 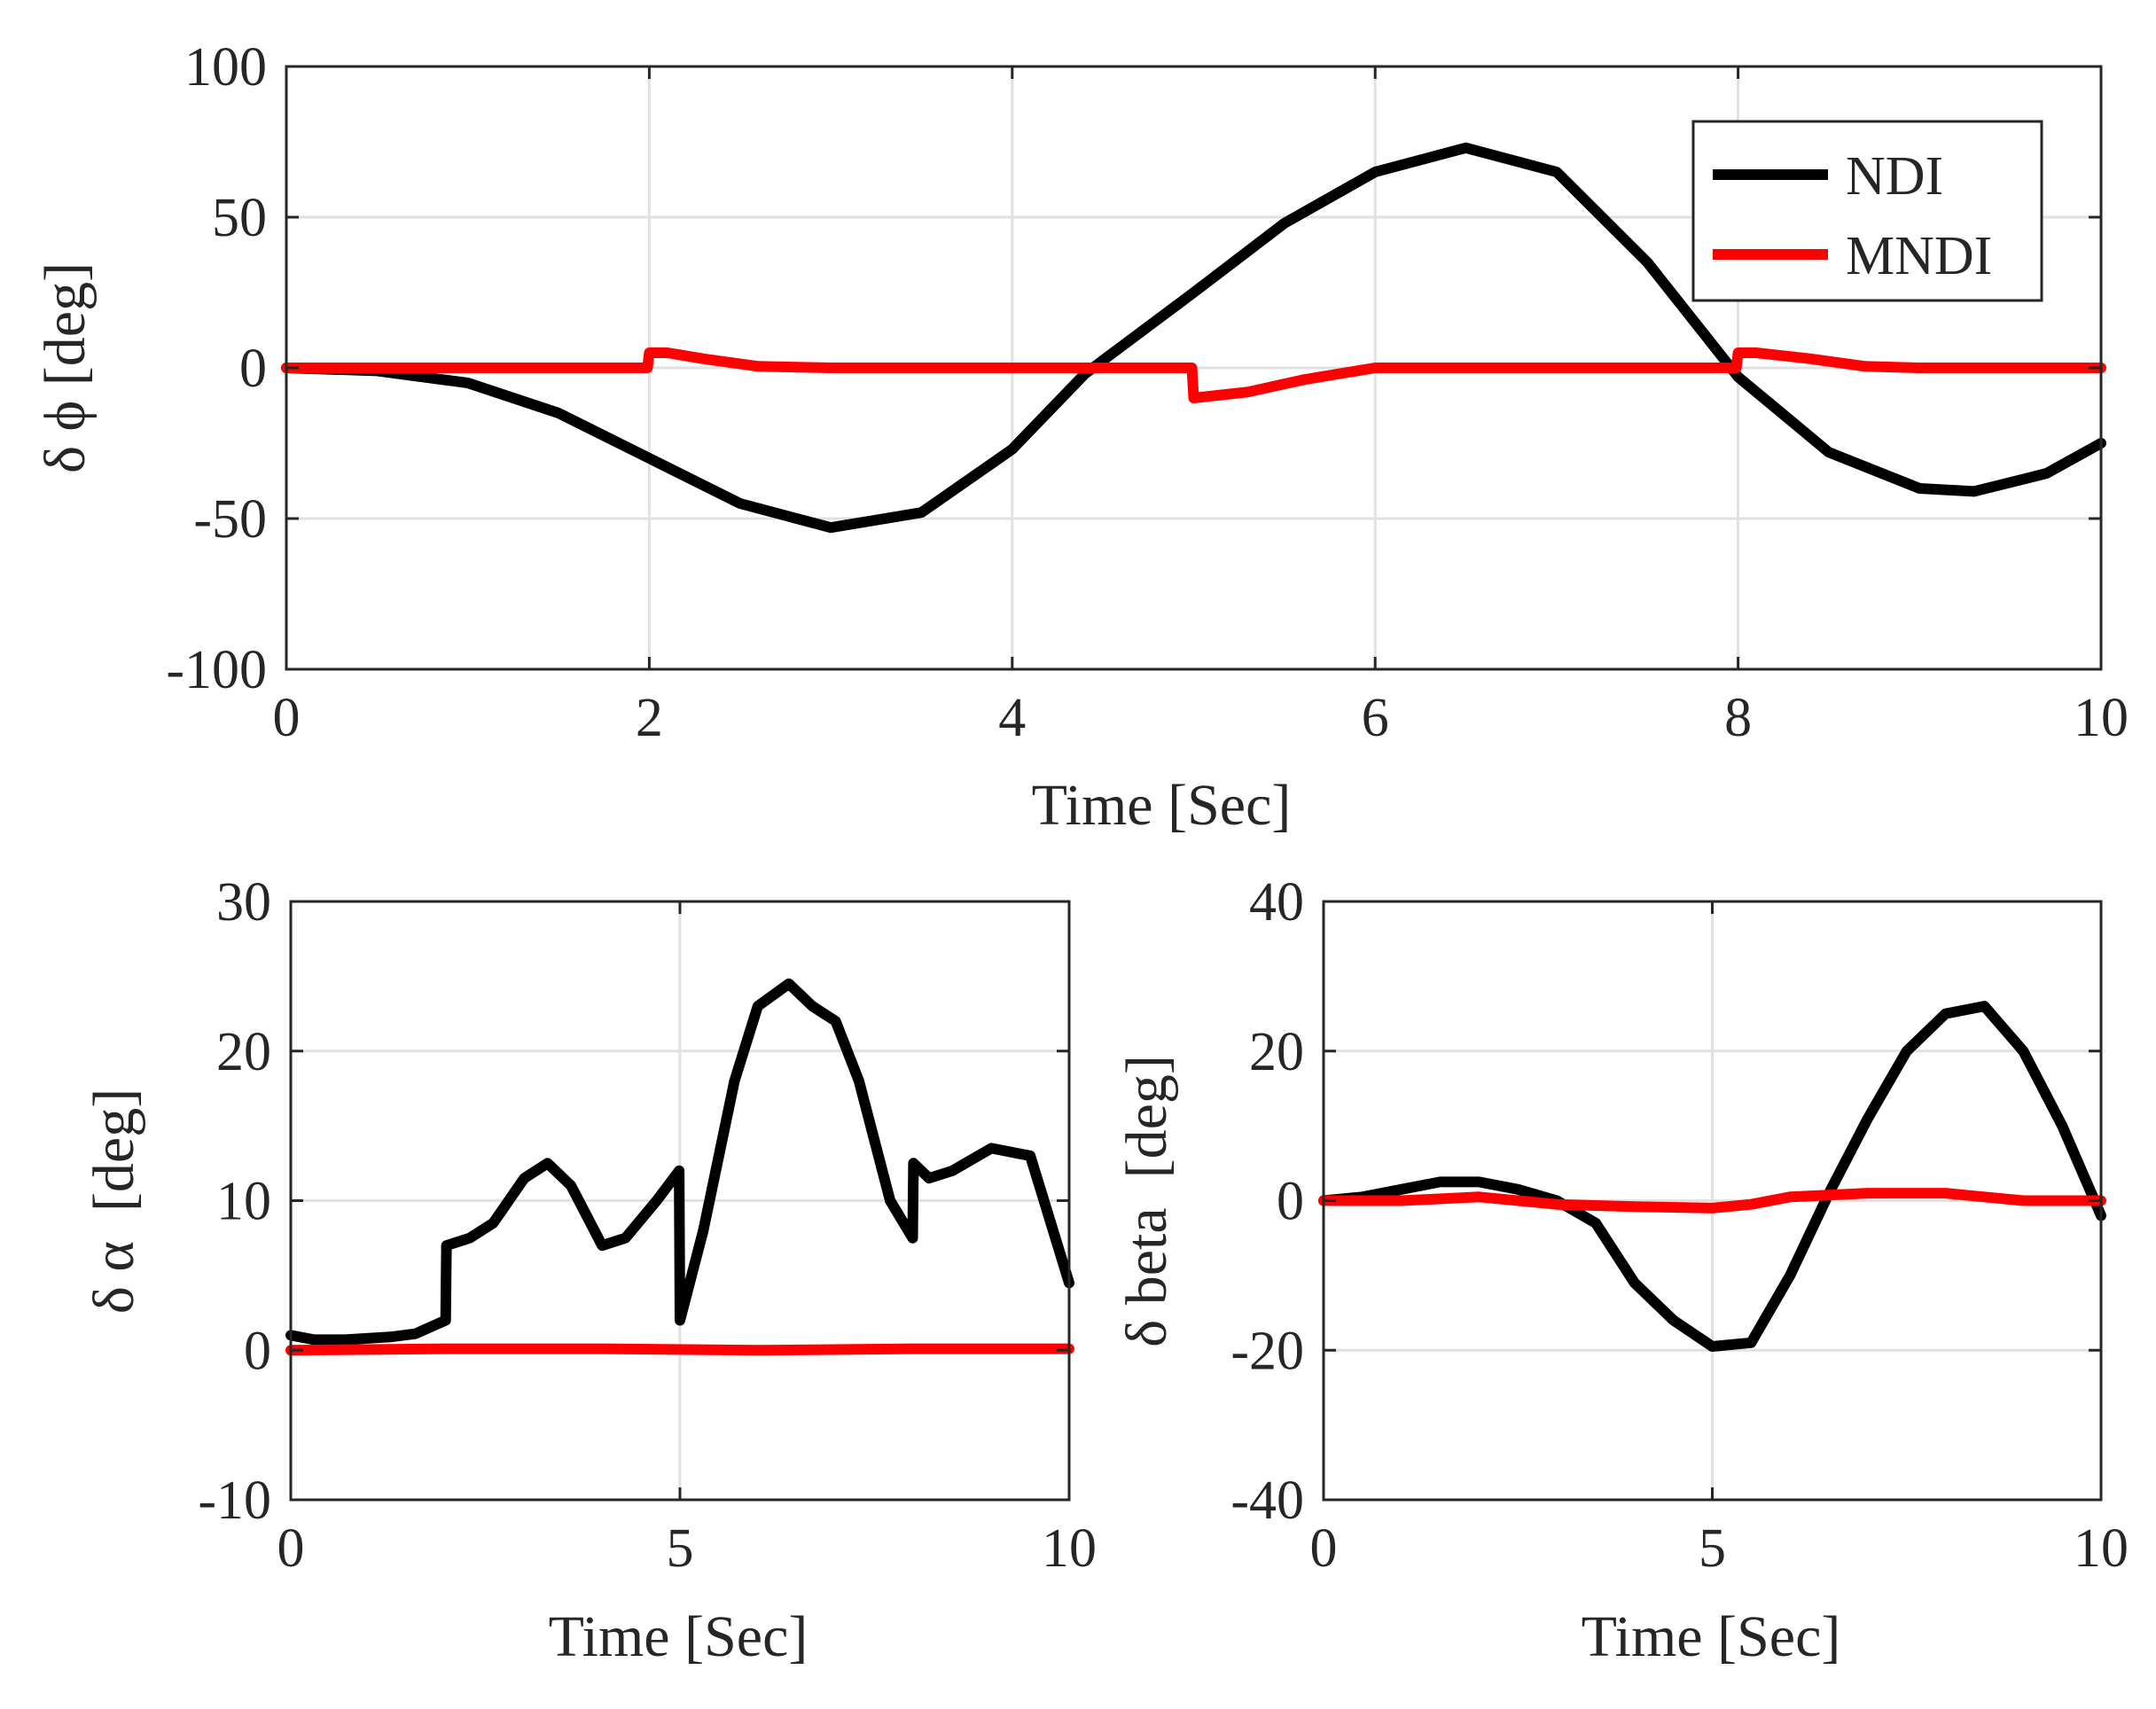 I want to click on beta-xtick-label: 10, so click(x=2101, y=1548).